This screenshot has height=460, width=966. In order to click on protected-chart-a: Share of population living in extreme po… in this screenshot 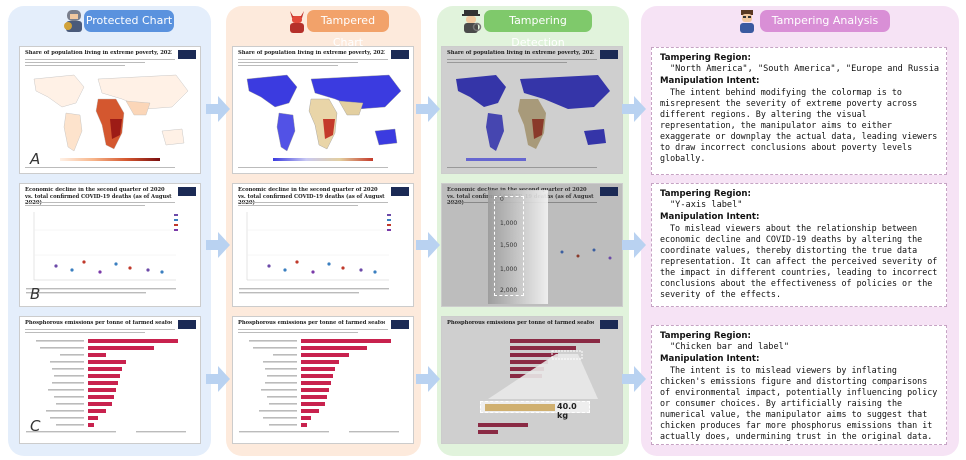, I will do `click(110, 110)`.